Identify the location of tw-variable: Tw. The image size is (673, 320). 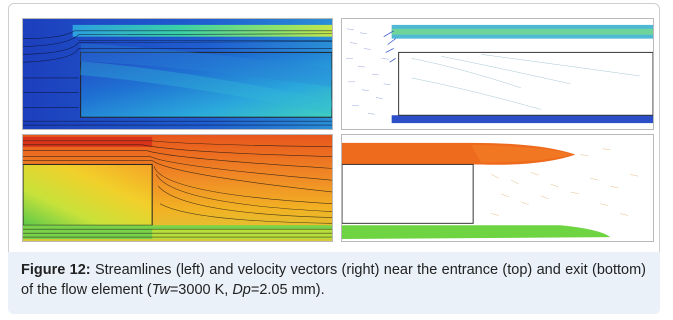
(160, 290).